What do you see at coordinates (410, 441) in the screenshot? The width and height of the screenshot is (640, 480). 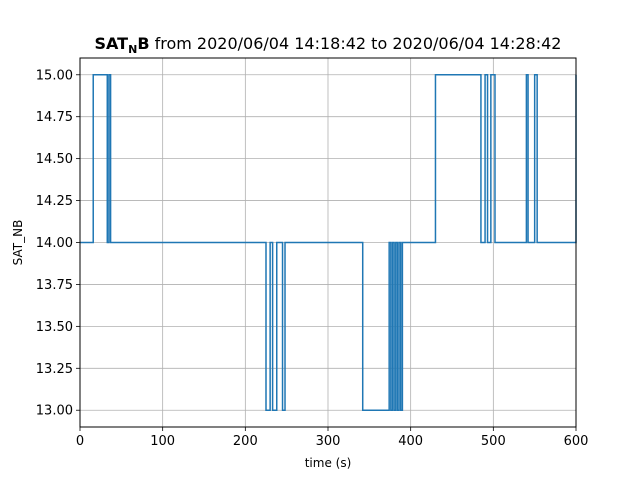 I see `x-tick-label: 400` at bounding box center [410, 441].